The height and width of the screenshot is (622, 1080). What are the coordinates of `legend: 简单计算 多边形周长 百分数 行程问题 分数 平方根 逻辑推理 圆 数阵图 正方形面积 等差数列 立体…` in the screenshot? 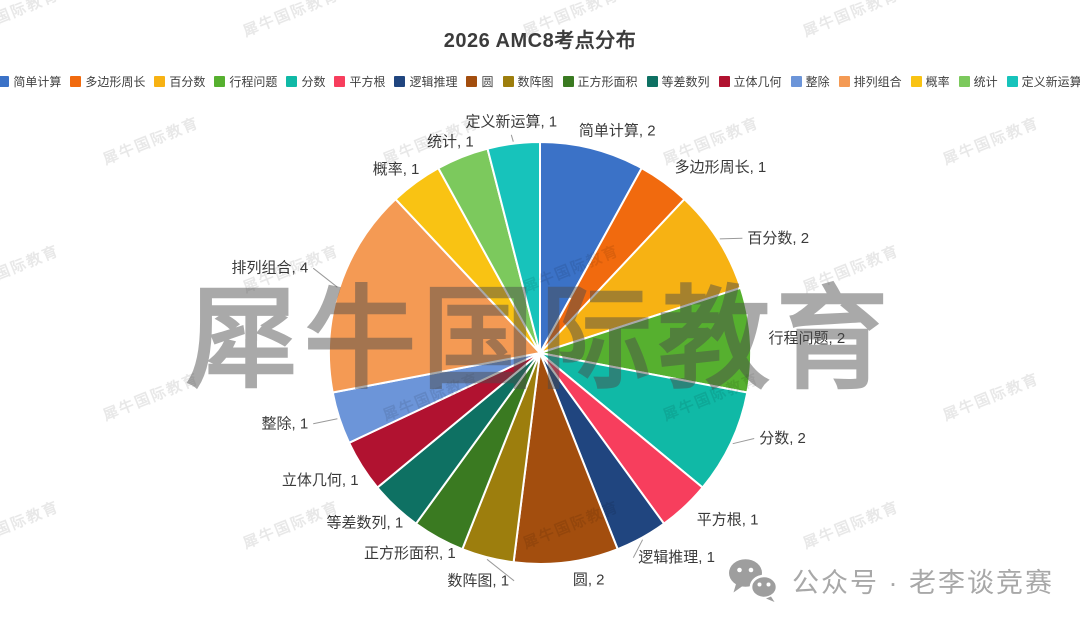 It's located at (540, 81).